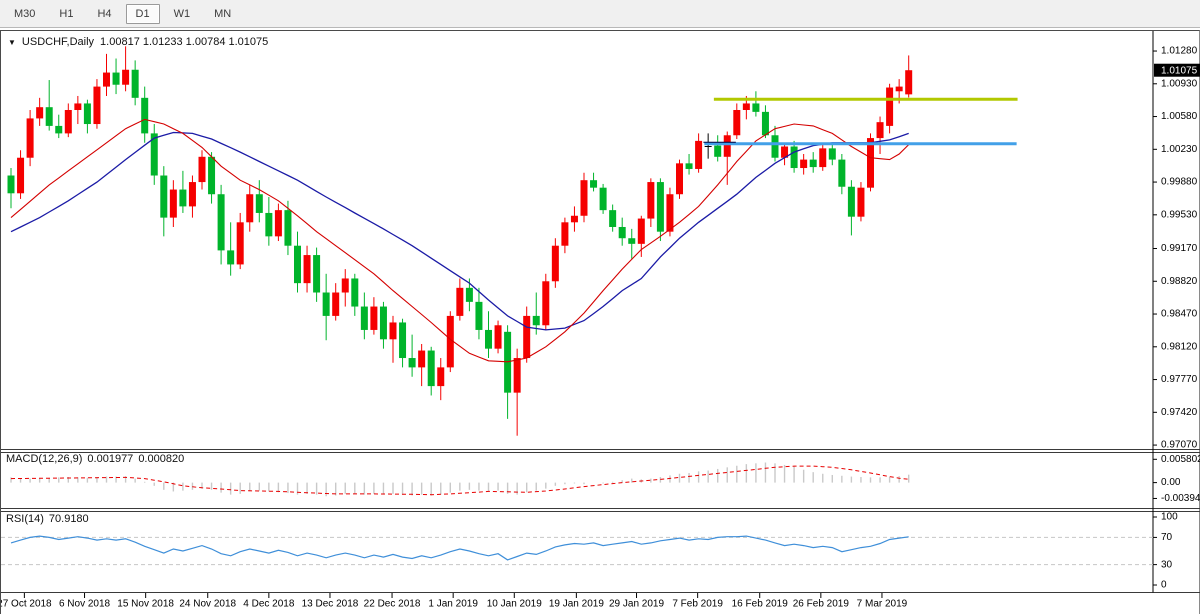  What do you see at coordinates (1179, 70) in the screenshot?
I see `current-price-label: 1.01075` at bounding box center [1179, 70].